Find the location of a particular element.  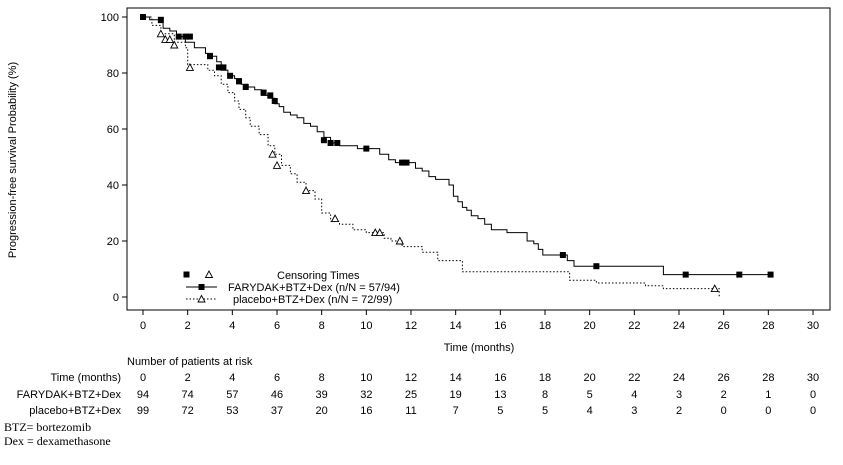

y-tick-label: 60 is located at coordinates (113, 130).